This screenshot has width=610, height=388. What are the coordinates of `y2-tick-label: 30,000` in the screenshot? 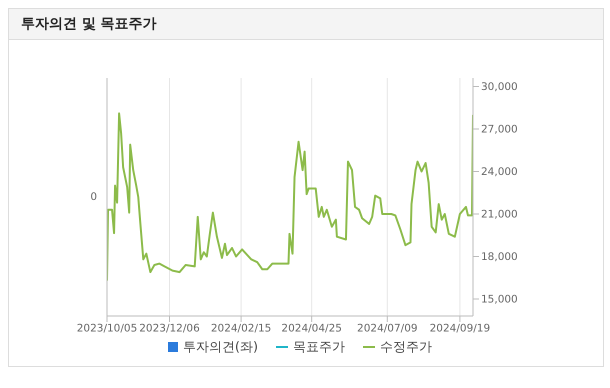 It's located at (499, 87).